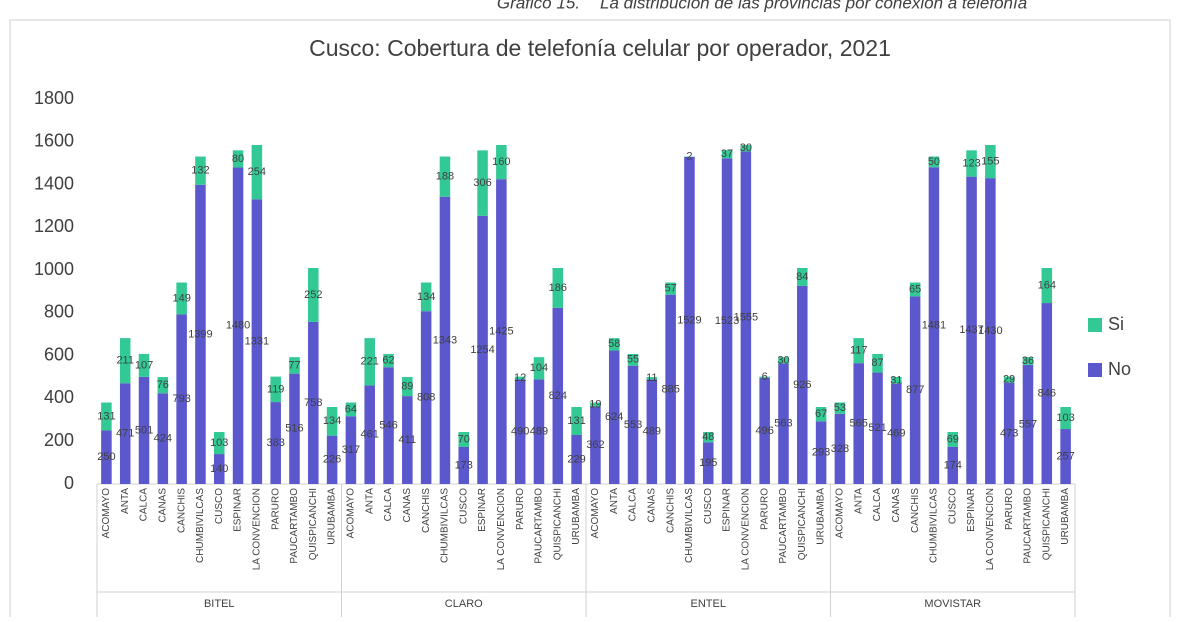 Image resolution: width=1178 pixels, height=622 pixels. I want to click on data-label: 846, so click(1047, 393).